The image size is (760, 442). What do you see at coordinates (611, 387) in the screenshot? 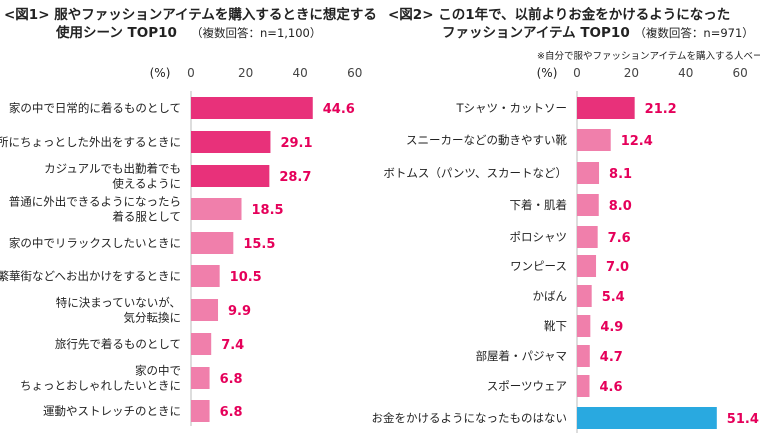
I see `chart2-value-label: 4.6` at bounding box center [611, 387].